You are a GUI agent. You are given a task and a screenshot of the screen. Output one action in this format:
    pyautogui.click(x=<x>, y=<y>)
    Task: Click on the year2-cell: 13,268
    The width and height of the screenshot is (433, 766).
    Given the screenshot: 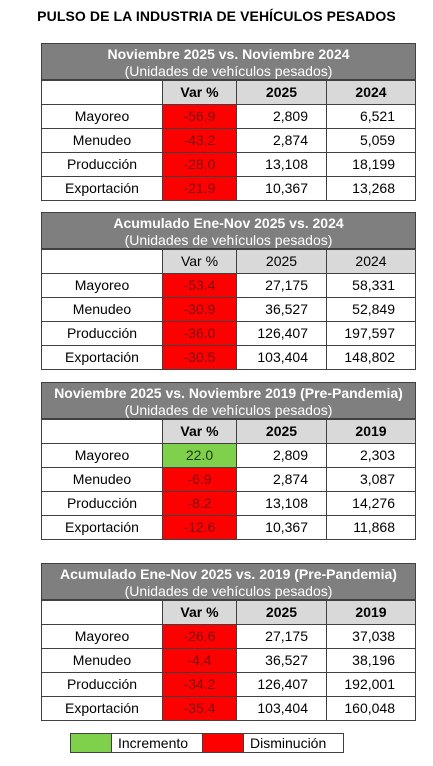 What is the action you would take?
    pyautogui.click(x=370, y=188)
    